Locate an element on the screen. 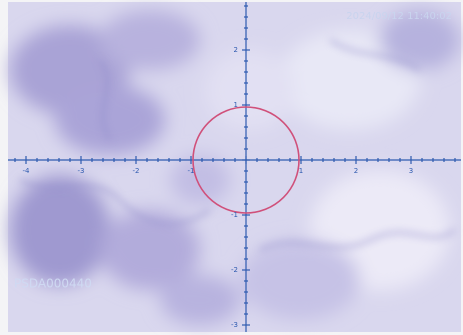 This screenshot has height=335, width=463. timestamp: 2024/09/12 11:40:02 is located at coordinates (399, 16).